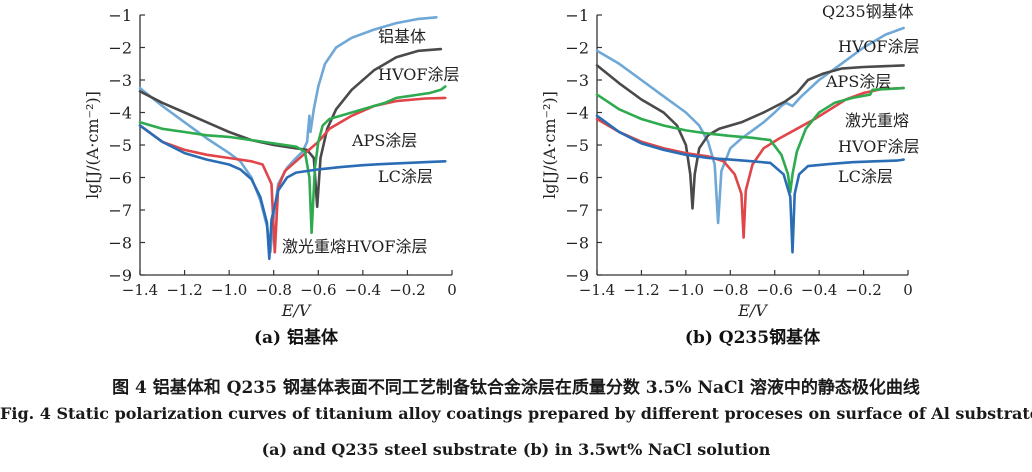 The height and width of the screenshot is (472, 1032). I want to click on series-line-APS涂层, so click(750, 137).